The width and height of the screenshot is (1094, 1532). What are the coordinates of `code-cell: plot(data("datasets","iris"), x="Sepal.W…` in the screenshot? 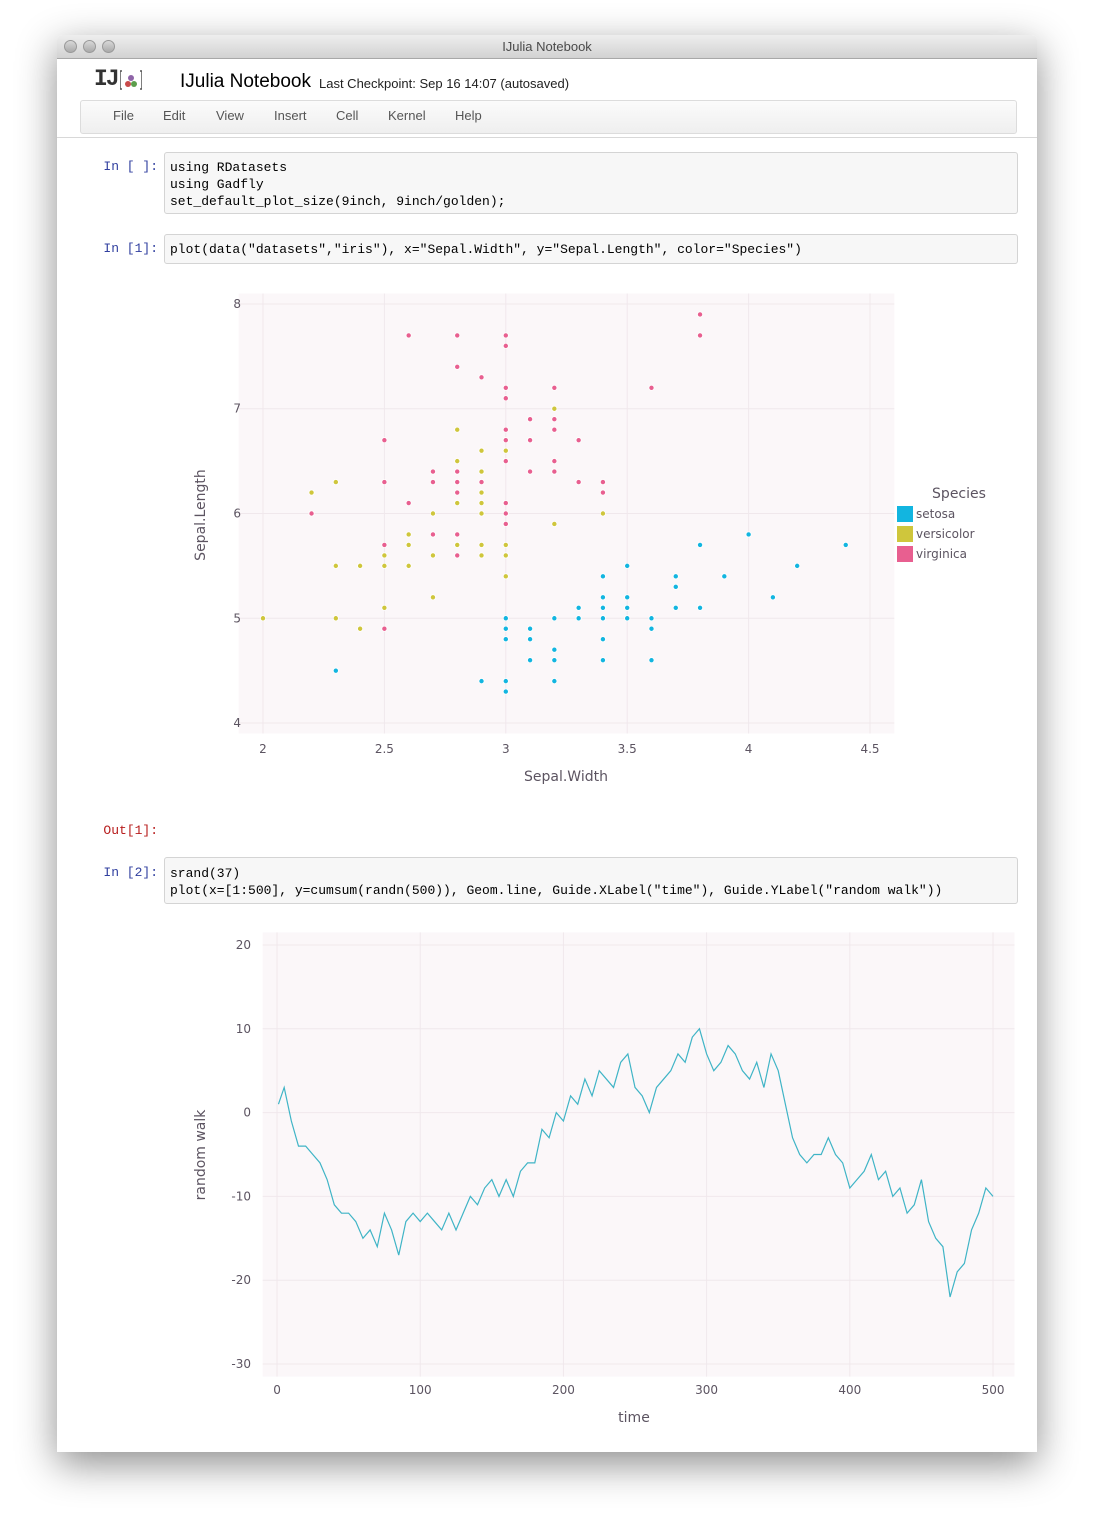 It's located at (591, 249).